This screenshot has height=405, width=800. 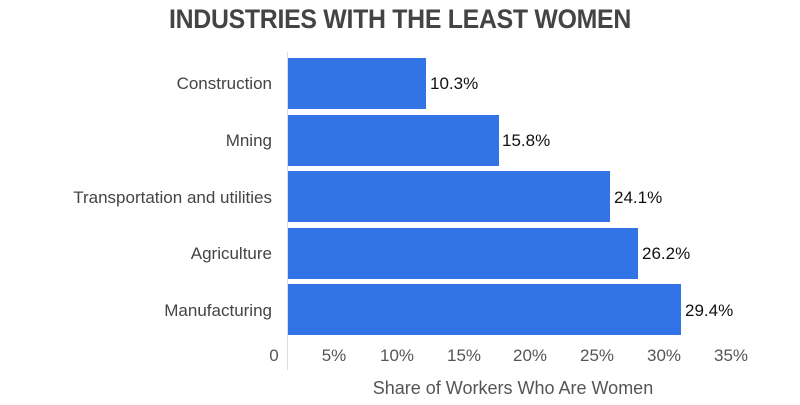 I want to click on bar-agriculture, so click(x=463, y=253).